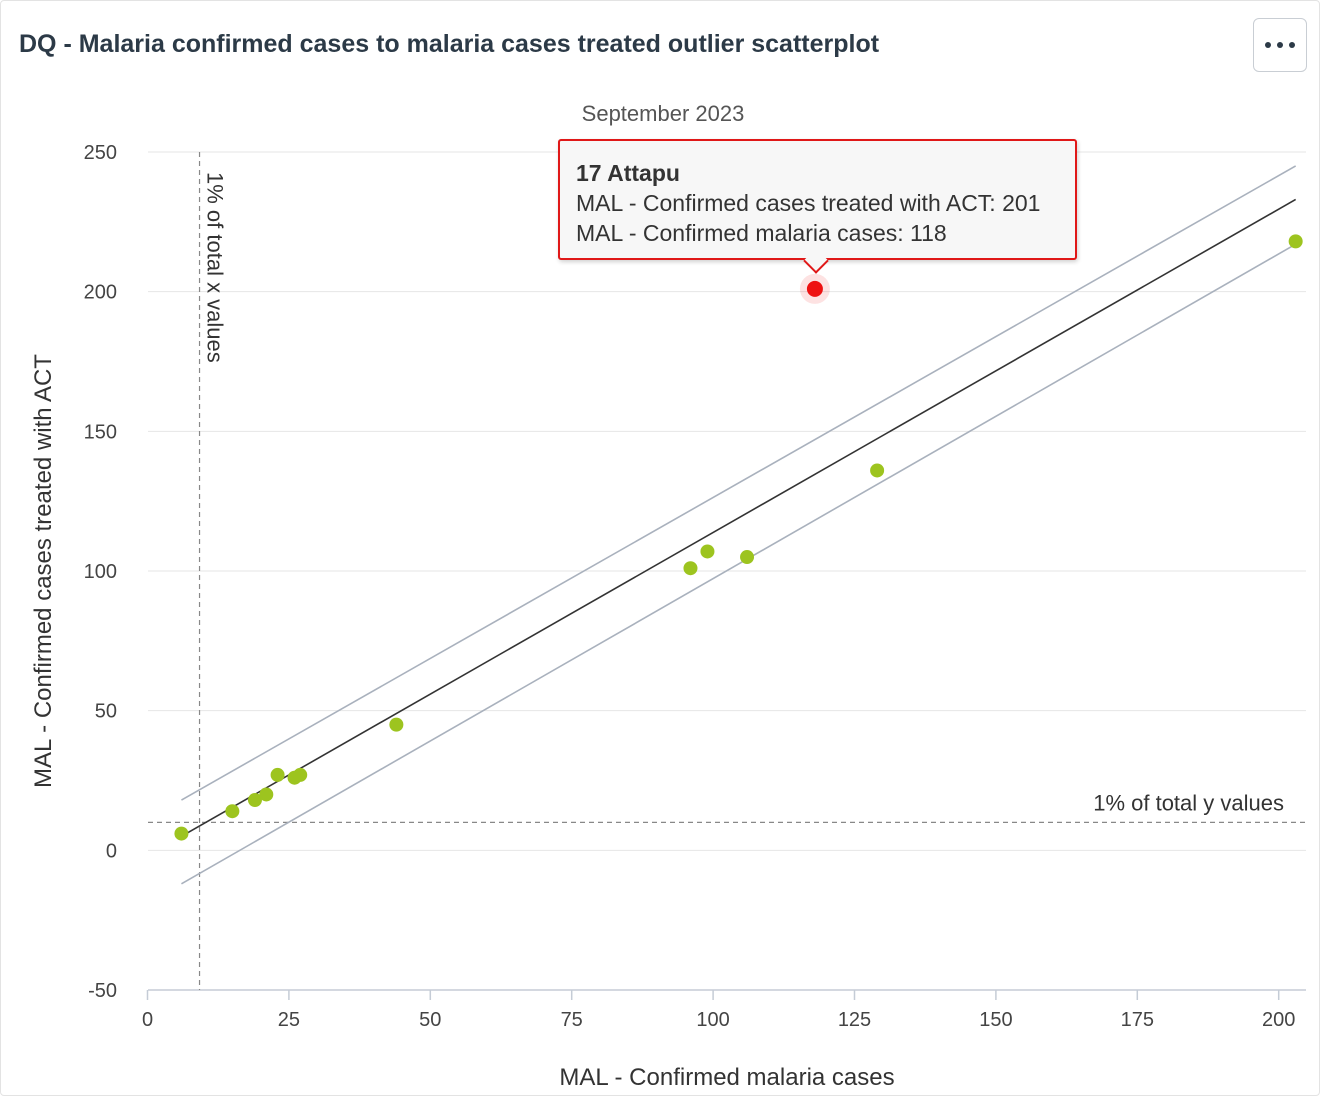 The image size is (1322, 1098). What do you see at coordinates (814, 288) in the screenshot?
I see `outlier-point` at bounding box center [814, 288].